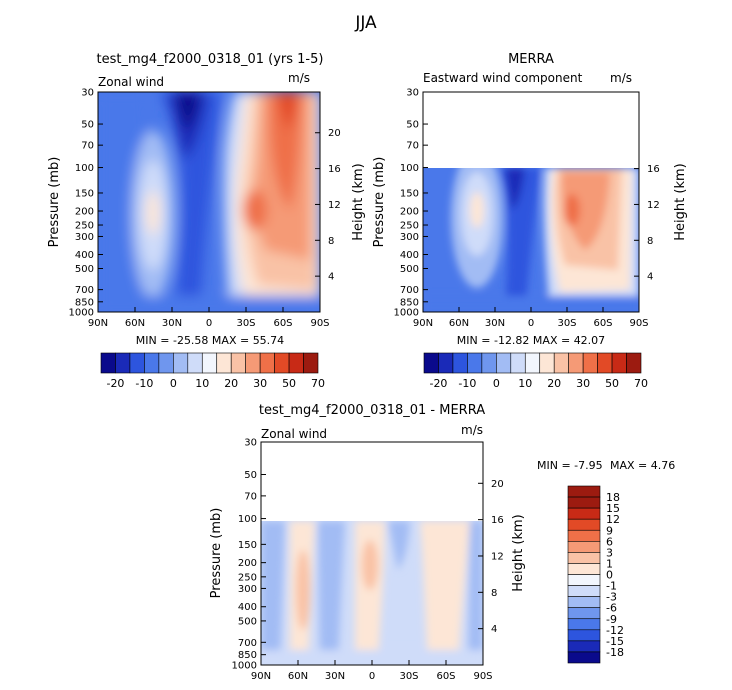  What do you see at coordinates (615, 630) in the screenshot?
I see `colorbar-label: -12` at bounding box center [615, 630].